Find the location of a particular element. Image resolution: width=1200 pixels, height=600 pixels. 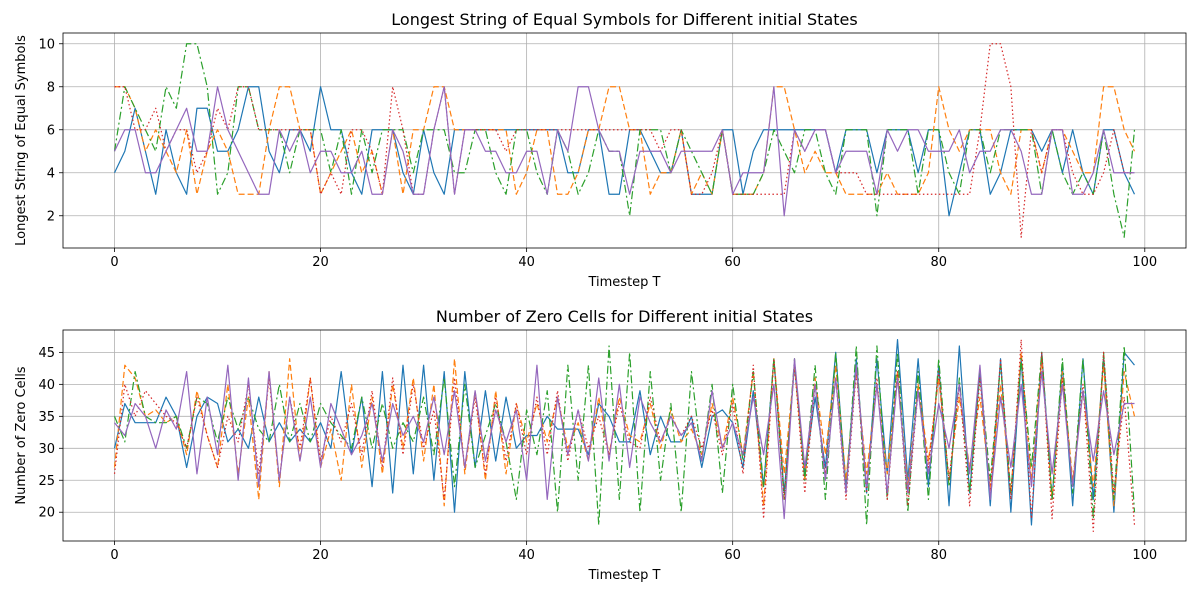

y-axis-label: Longest String of Equal Symbols is located at coordinates (21, 140).